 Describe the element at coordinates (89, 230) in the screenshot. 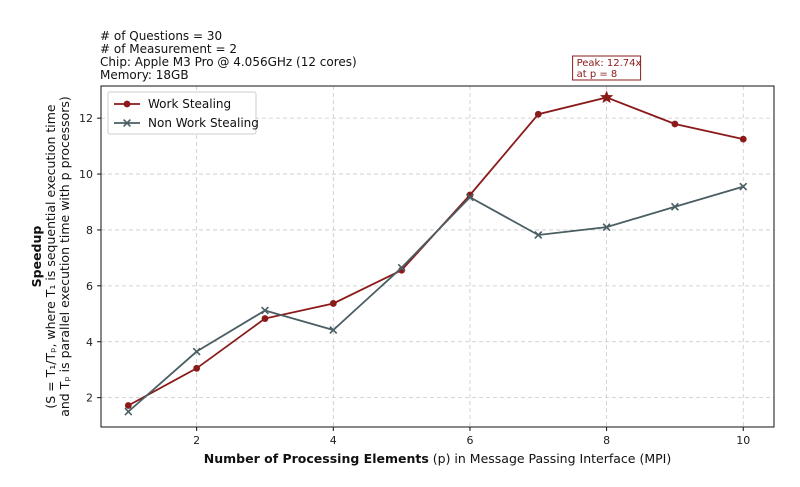

I see `y-tick-label: 8` at that location.